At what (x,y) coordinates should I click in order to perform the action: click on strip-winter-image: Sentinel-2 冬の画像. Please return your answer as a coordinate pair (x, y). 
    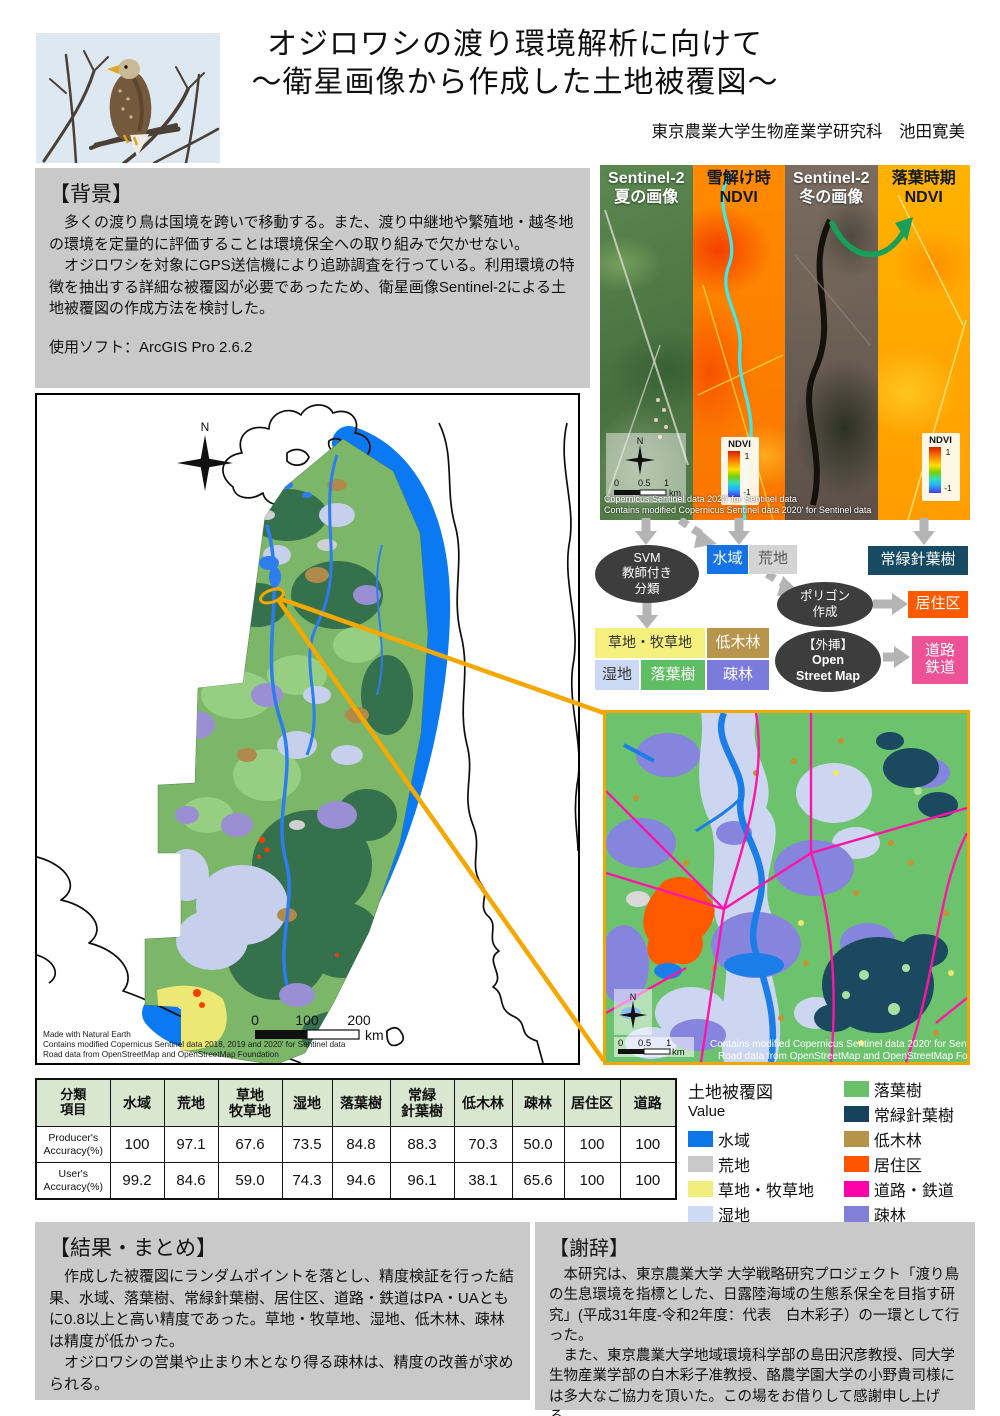
    Looking at the image, I should click on (831, 342).